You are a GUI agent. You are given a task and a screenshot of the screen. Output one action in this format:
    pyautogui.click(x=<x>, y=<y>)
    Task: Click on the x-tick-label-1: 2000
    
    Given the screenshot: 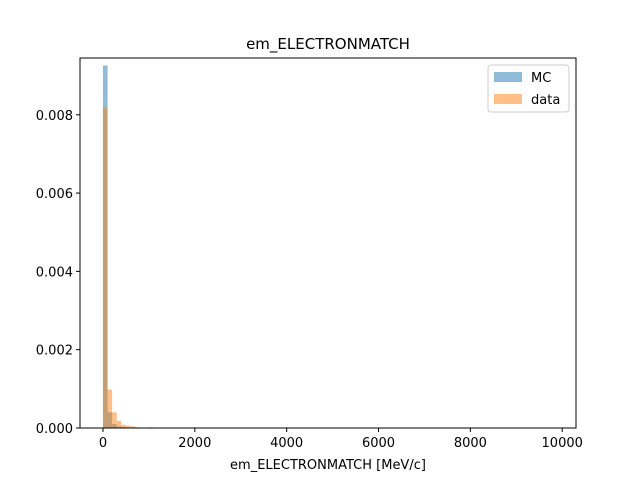 What is the action you would take?
    pyautogui.click(x=194, y=443)
    